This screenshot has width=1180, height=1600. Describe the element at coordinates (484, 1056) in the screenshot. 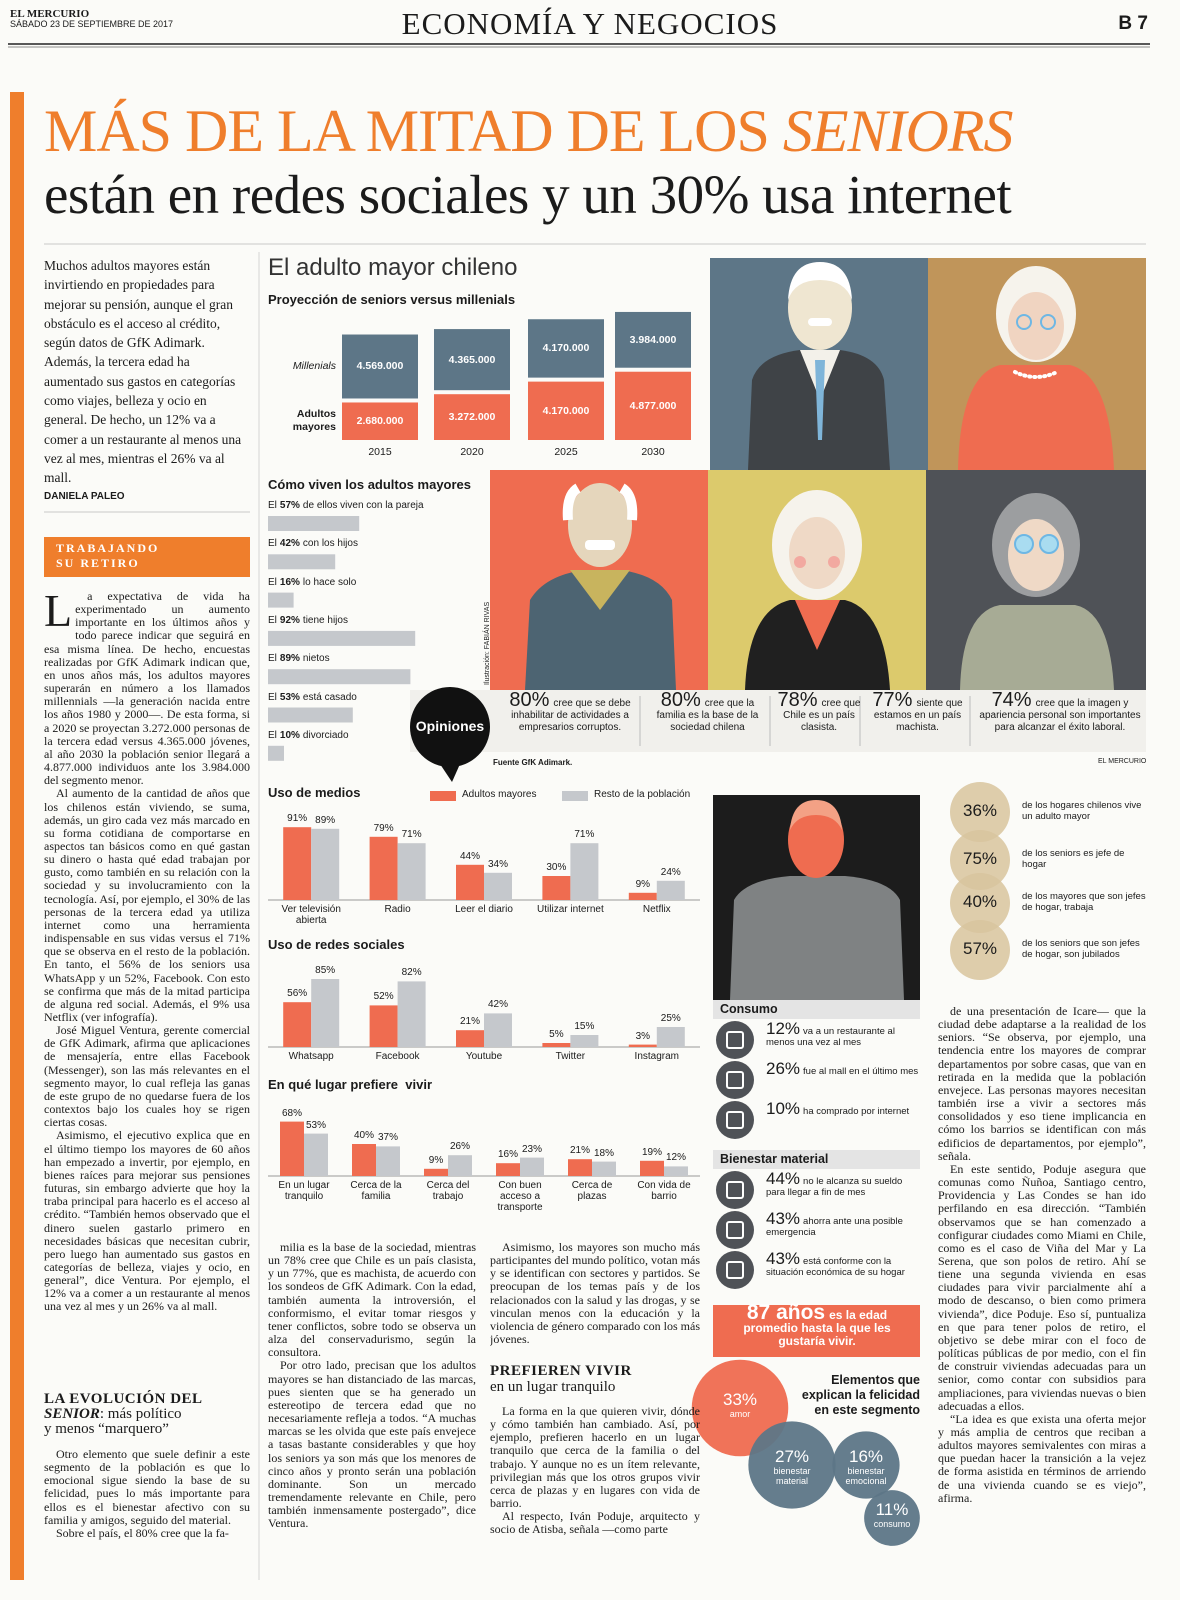

I see `x-tick-label: Youtube` at that location.